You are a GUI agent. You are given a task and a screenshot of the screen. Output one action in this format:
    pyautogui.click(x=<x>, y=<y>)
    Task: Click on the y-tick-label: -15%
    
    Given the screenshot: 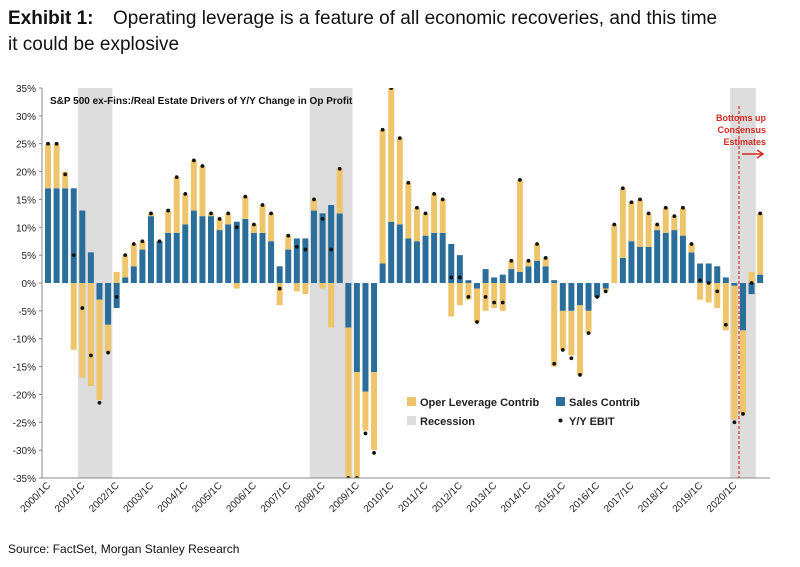 What is the action you would take?
    pyautogui.click(x=24, y=368)
    